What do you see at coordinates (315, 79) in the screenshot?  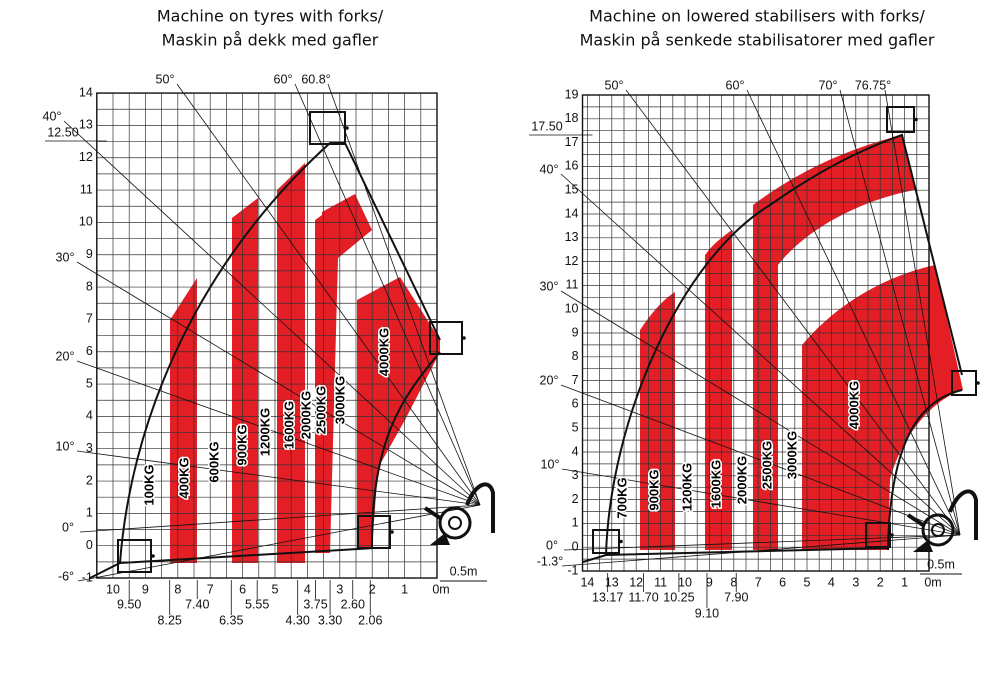 I see `angle-label: 60.8°` at bounding box center [315, 79].